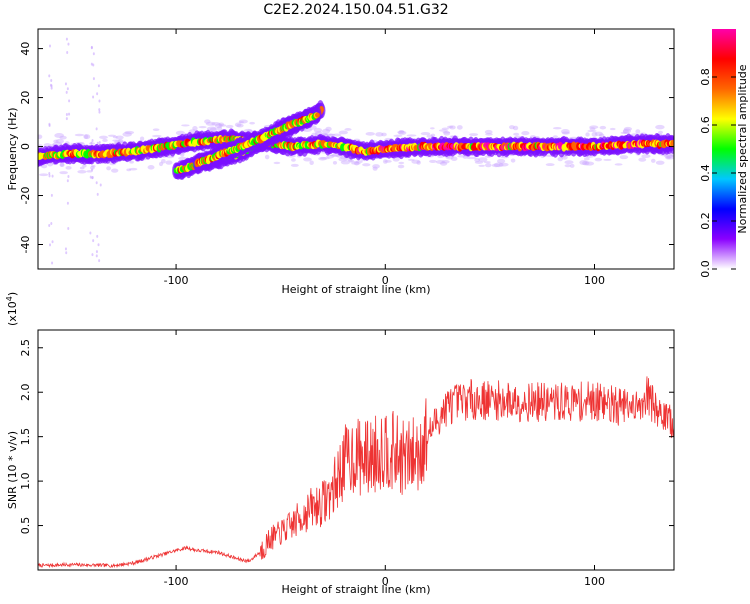 The width and height of the screenshot is (750, 604). What do you see at coordinates (25, 98) in the screenshot?
I see `spectrogram-y-tick-label: 20` at bounding box center [25, 98].